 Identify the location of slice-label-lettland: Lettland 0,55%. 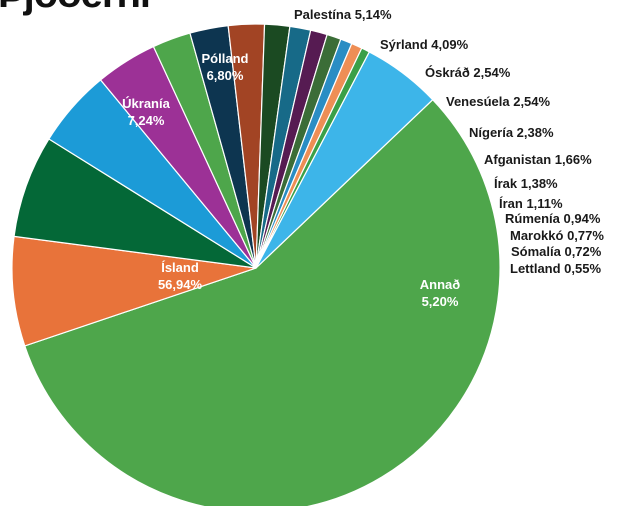
(555, 268).